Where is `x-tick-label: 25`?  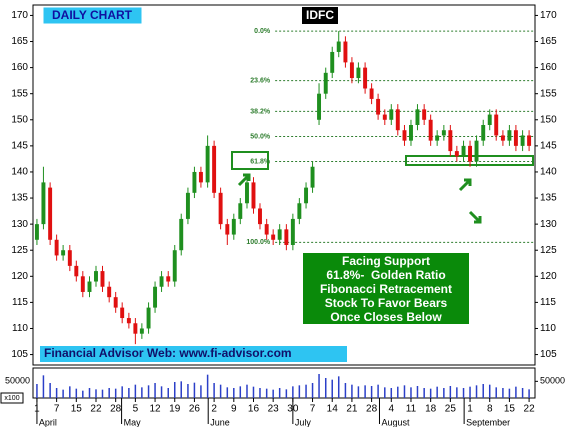 x-tick-label: 25 is located at coordinates (451, 409).